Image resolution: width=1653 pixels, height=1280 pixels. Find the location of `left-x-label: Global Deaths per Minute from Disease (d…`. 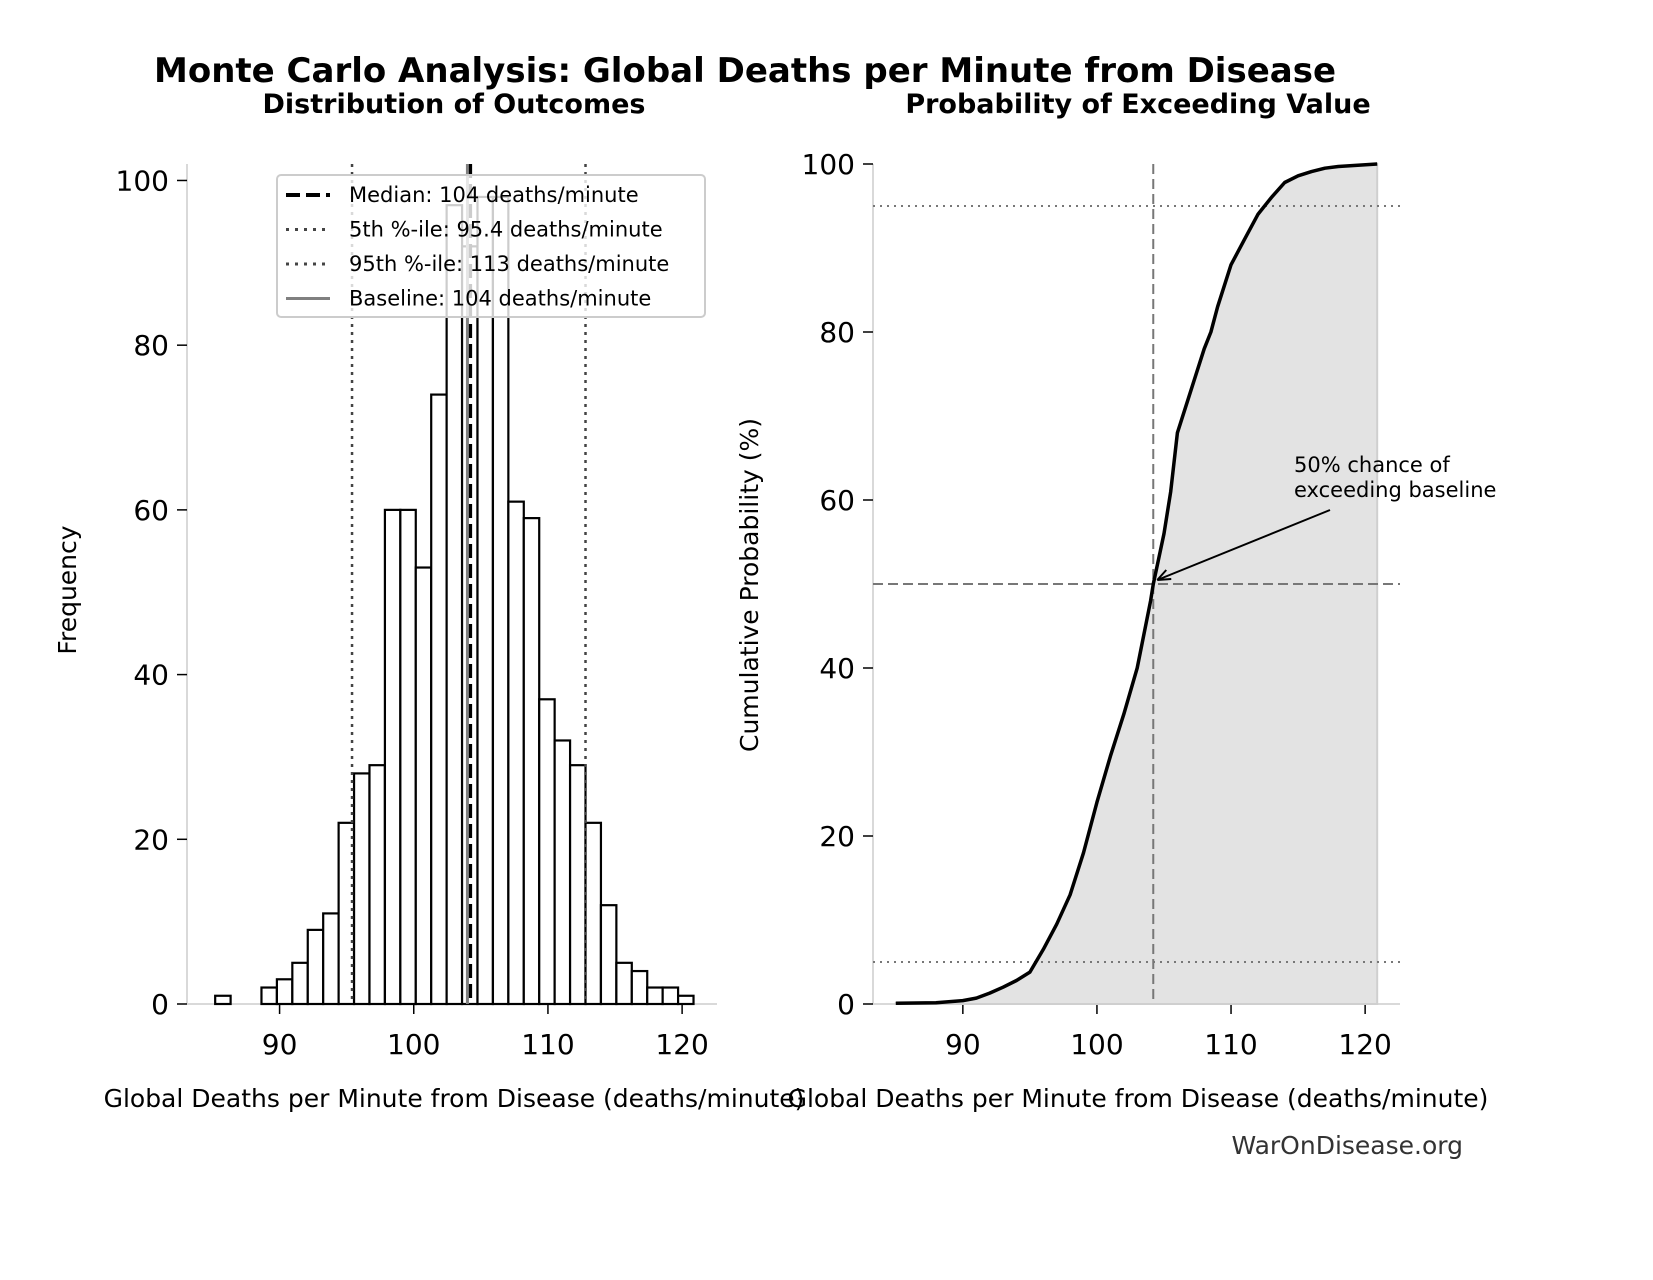

left-x-label: Global Deaths per Minute from Disease (d… is located at coordinates (454, 1098).